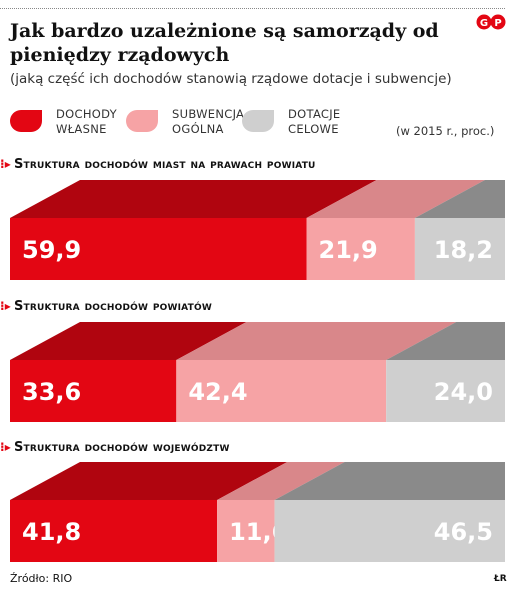  What do you see at coordinates (208, 114) in the screenshot?
I see `legend-label-line1: SUBWENCJA` at bounding box center [208, 114].